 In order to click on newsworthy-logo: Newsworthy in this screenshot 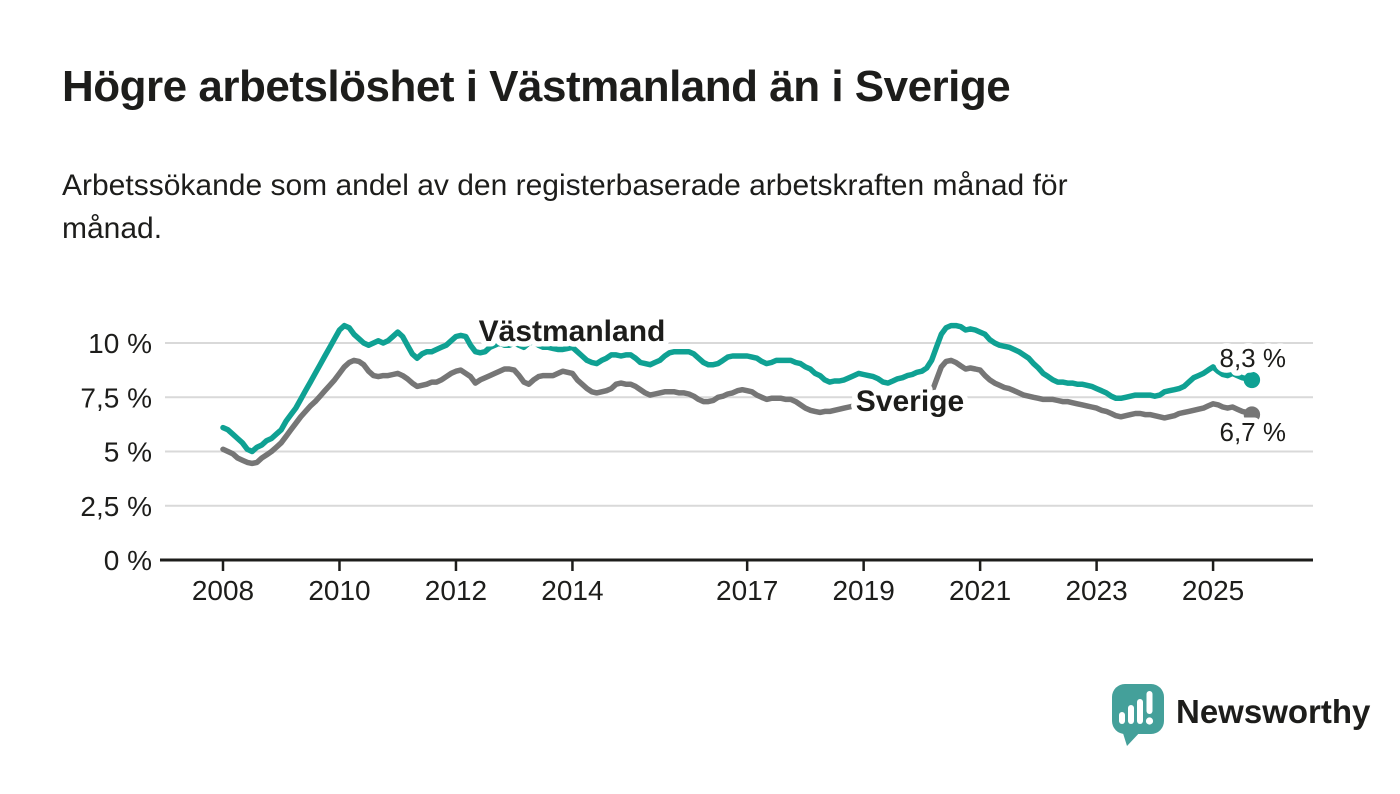, I will do `click(1241, 715)`.